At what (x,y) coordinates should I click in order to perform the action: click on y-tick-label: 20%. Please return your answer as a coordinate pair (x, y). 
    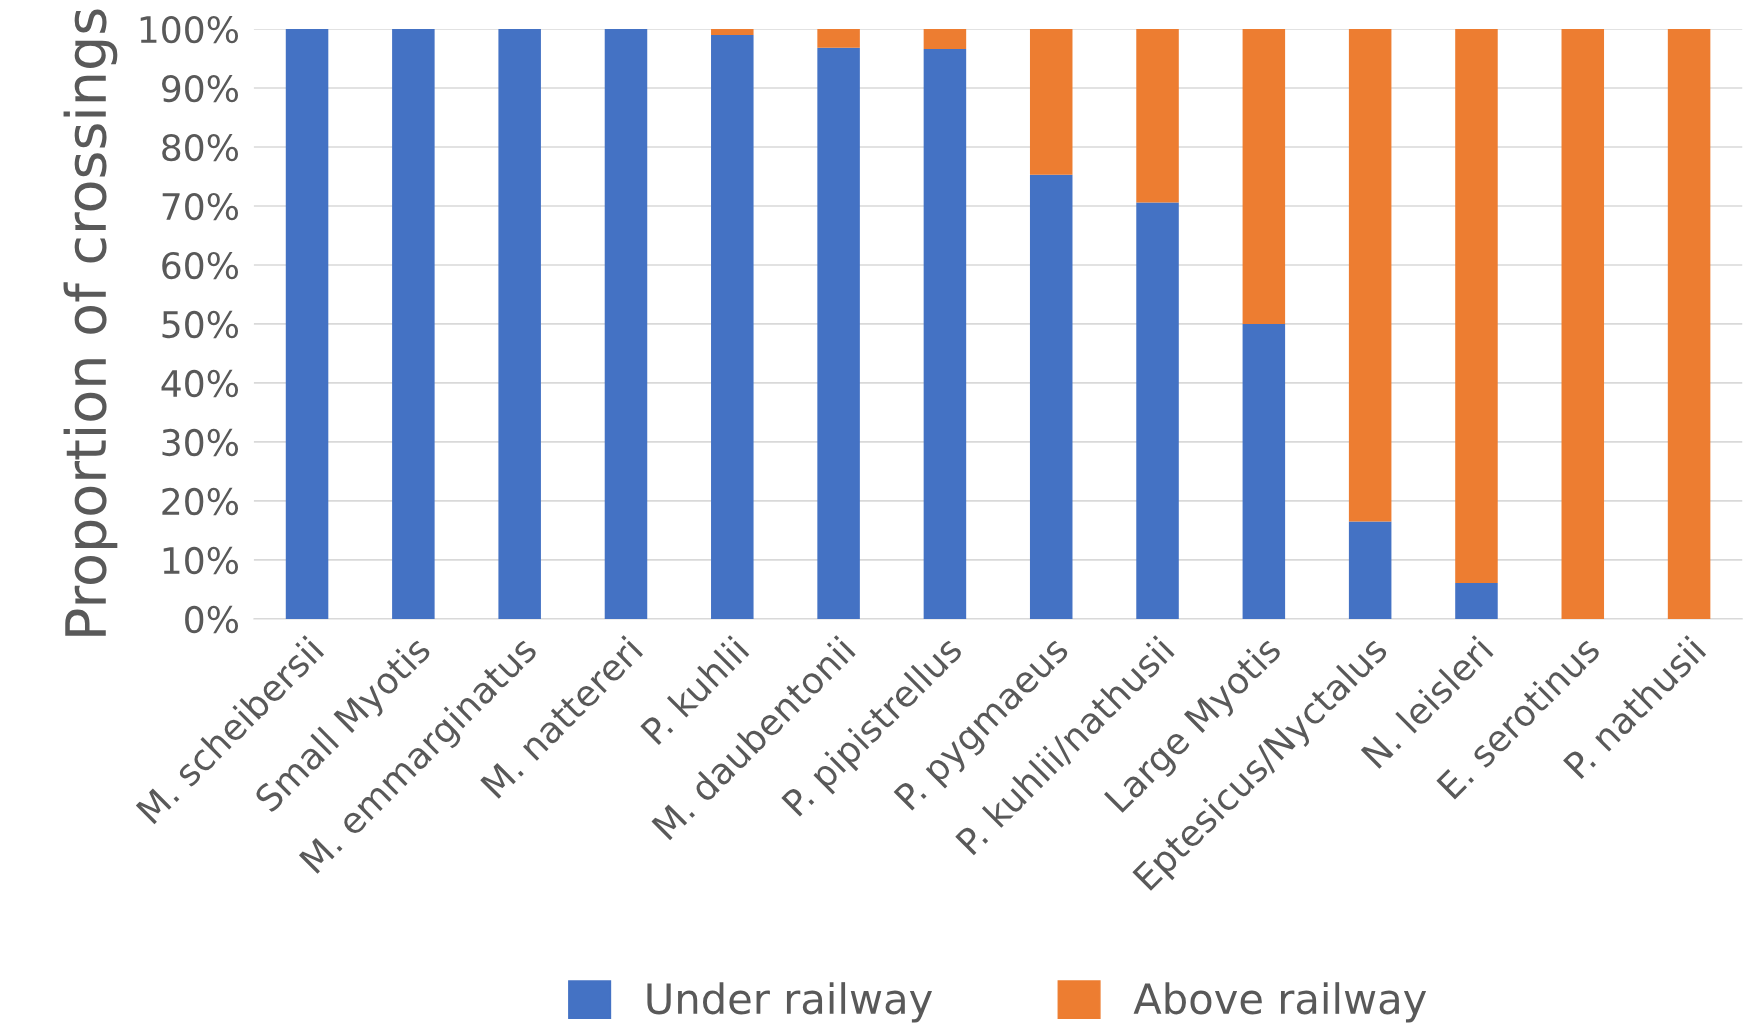
    Looking at the image, I should click on (200, 501).